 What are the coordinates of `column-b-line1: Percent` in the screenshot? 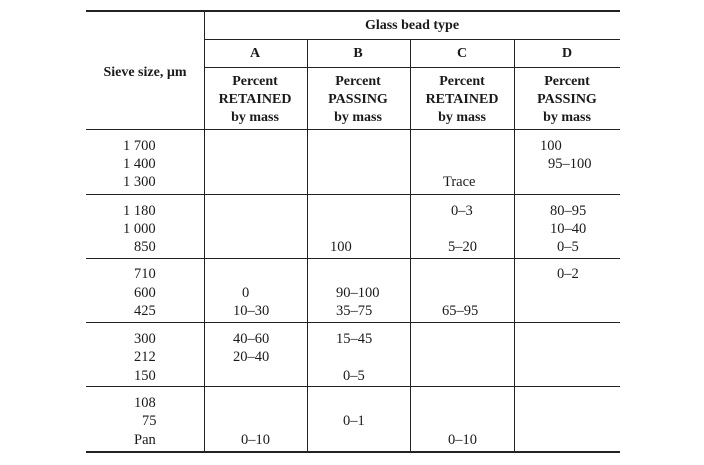 It's located at (358, 81).